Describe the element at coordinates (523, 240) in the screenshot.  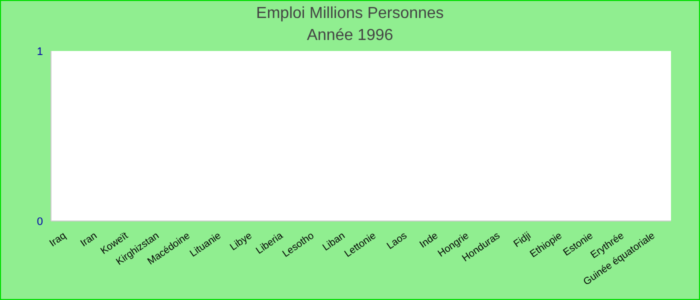
I see `x-tick-label: Fidji` at that location.